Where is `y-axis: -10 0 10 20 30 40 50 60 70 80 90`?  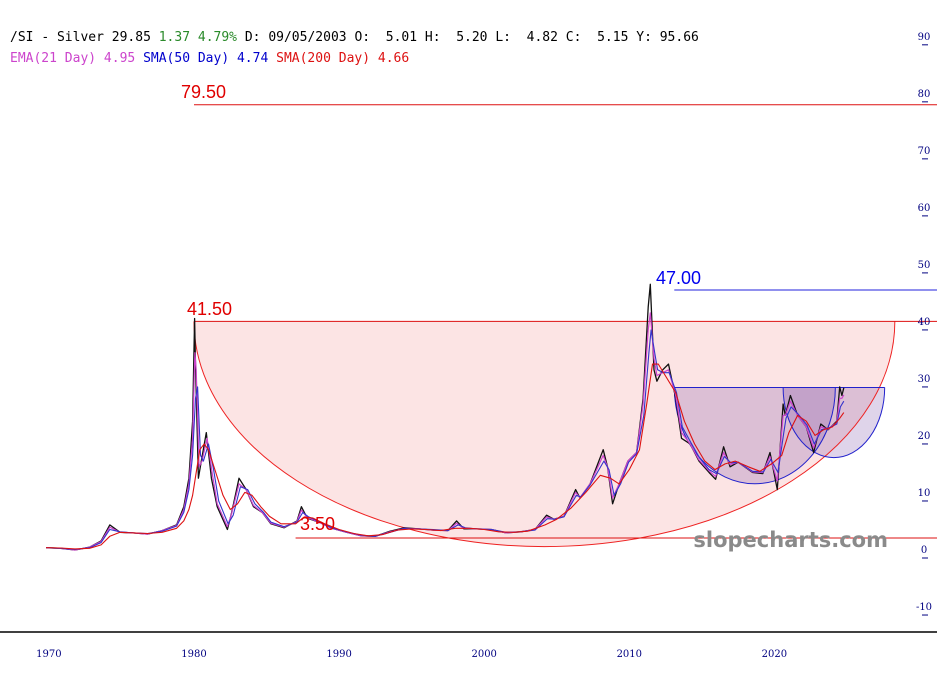 y-axis: -10 0 10 20 30 40 50 60 70 80 90 is located at coordinates (924, 324).